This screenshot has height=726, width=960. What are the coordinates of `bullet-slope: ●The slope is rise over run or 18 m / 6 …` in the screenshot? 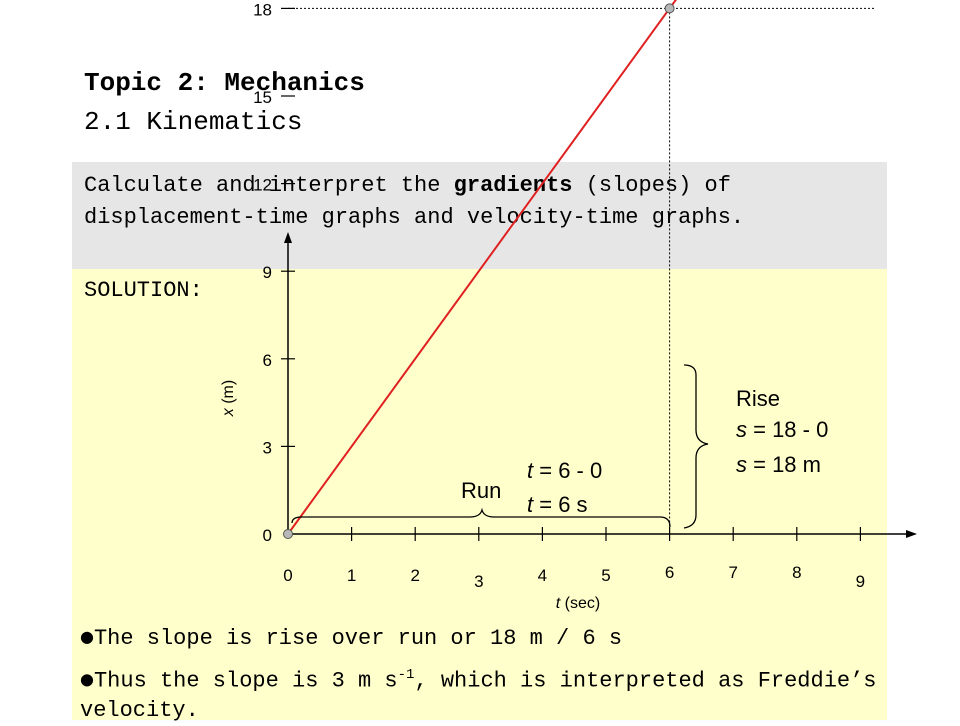 It's located at (480, 638).